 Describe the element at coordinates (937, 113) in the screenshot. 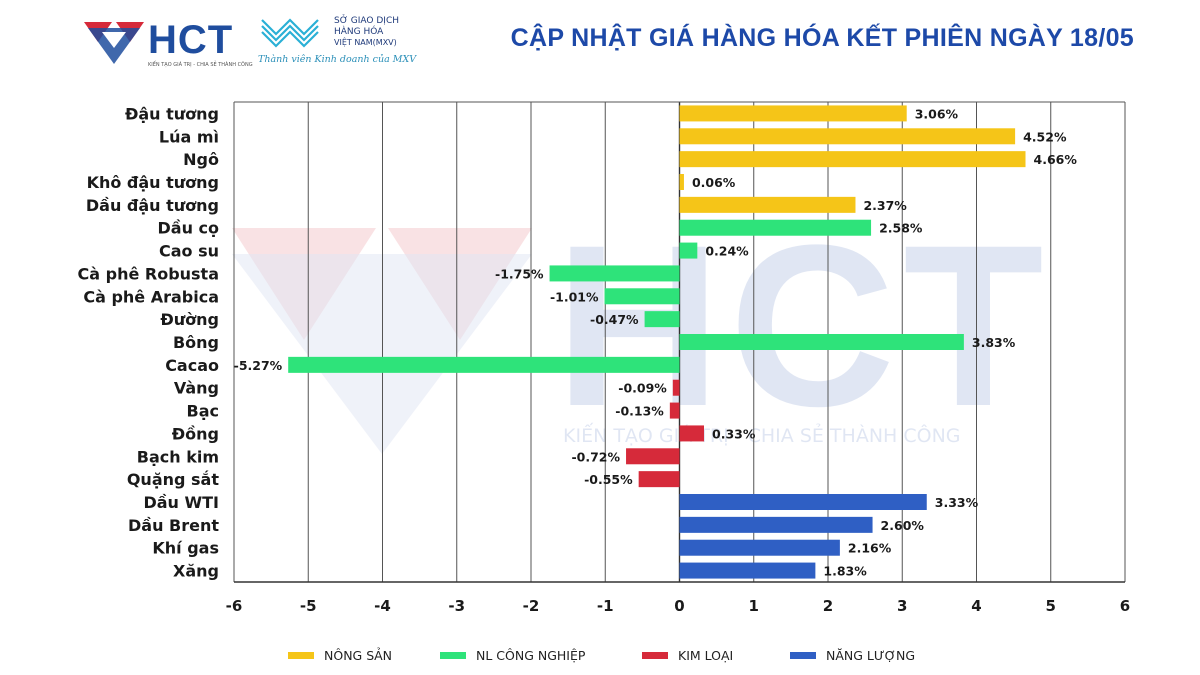

I see `value-label: 3.06%` at that location.